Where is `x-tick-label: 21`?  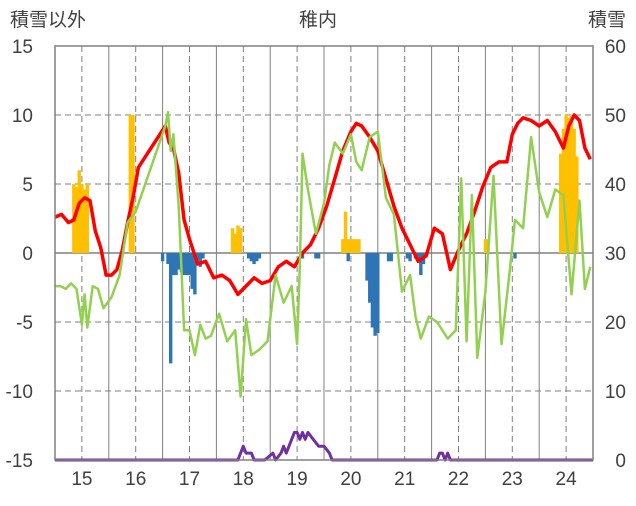
x-tick-label: 21 is located at coordinates (404, 479).